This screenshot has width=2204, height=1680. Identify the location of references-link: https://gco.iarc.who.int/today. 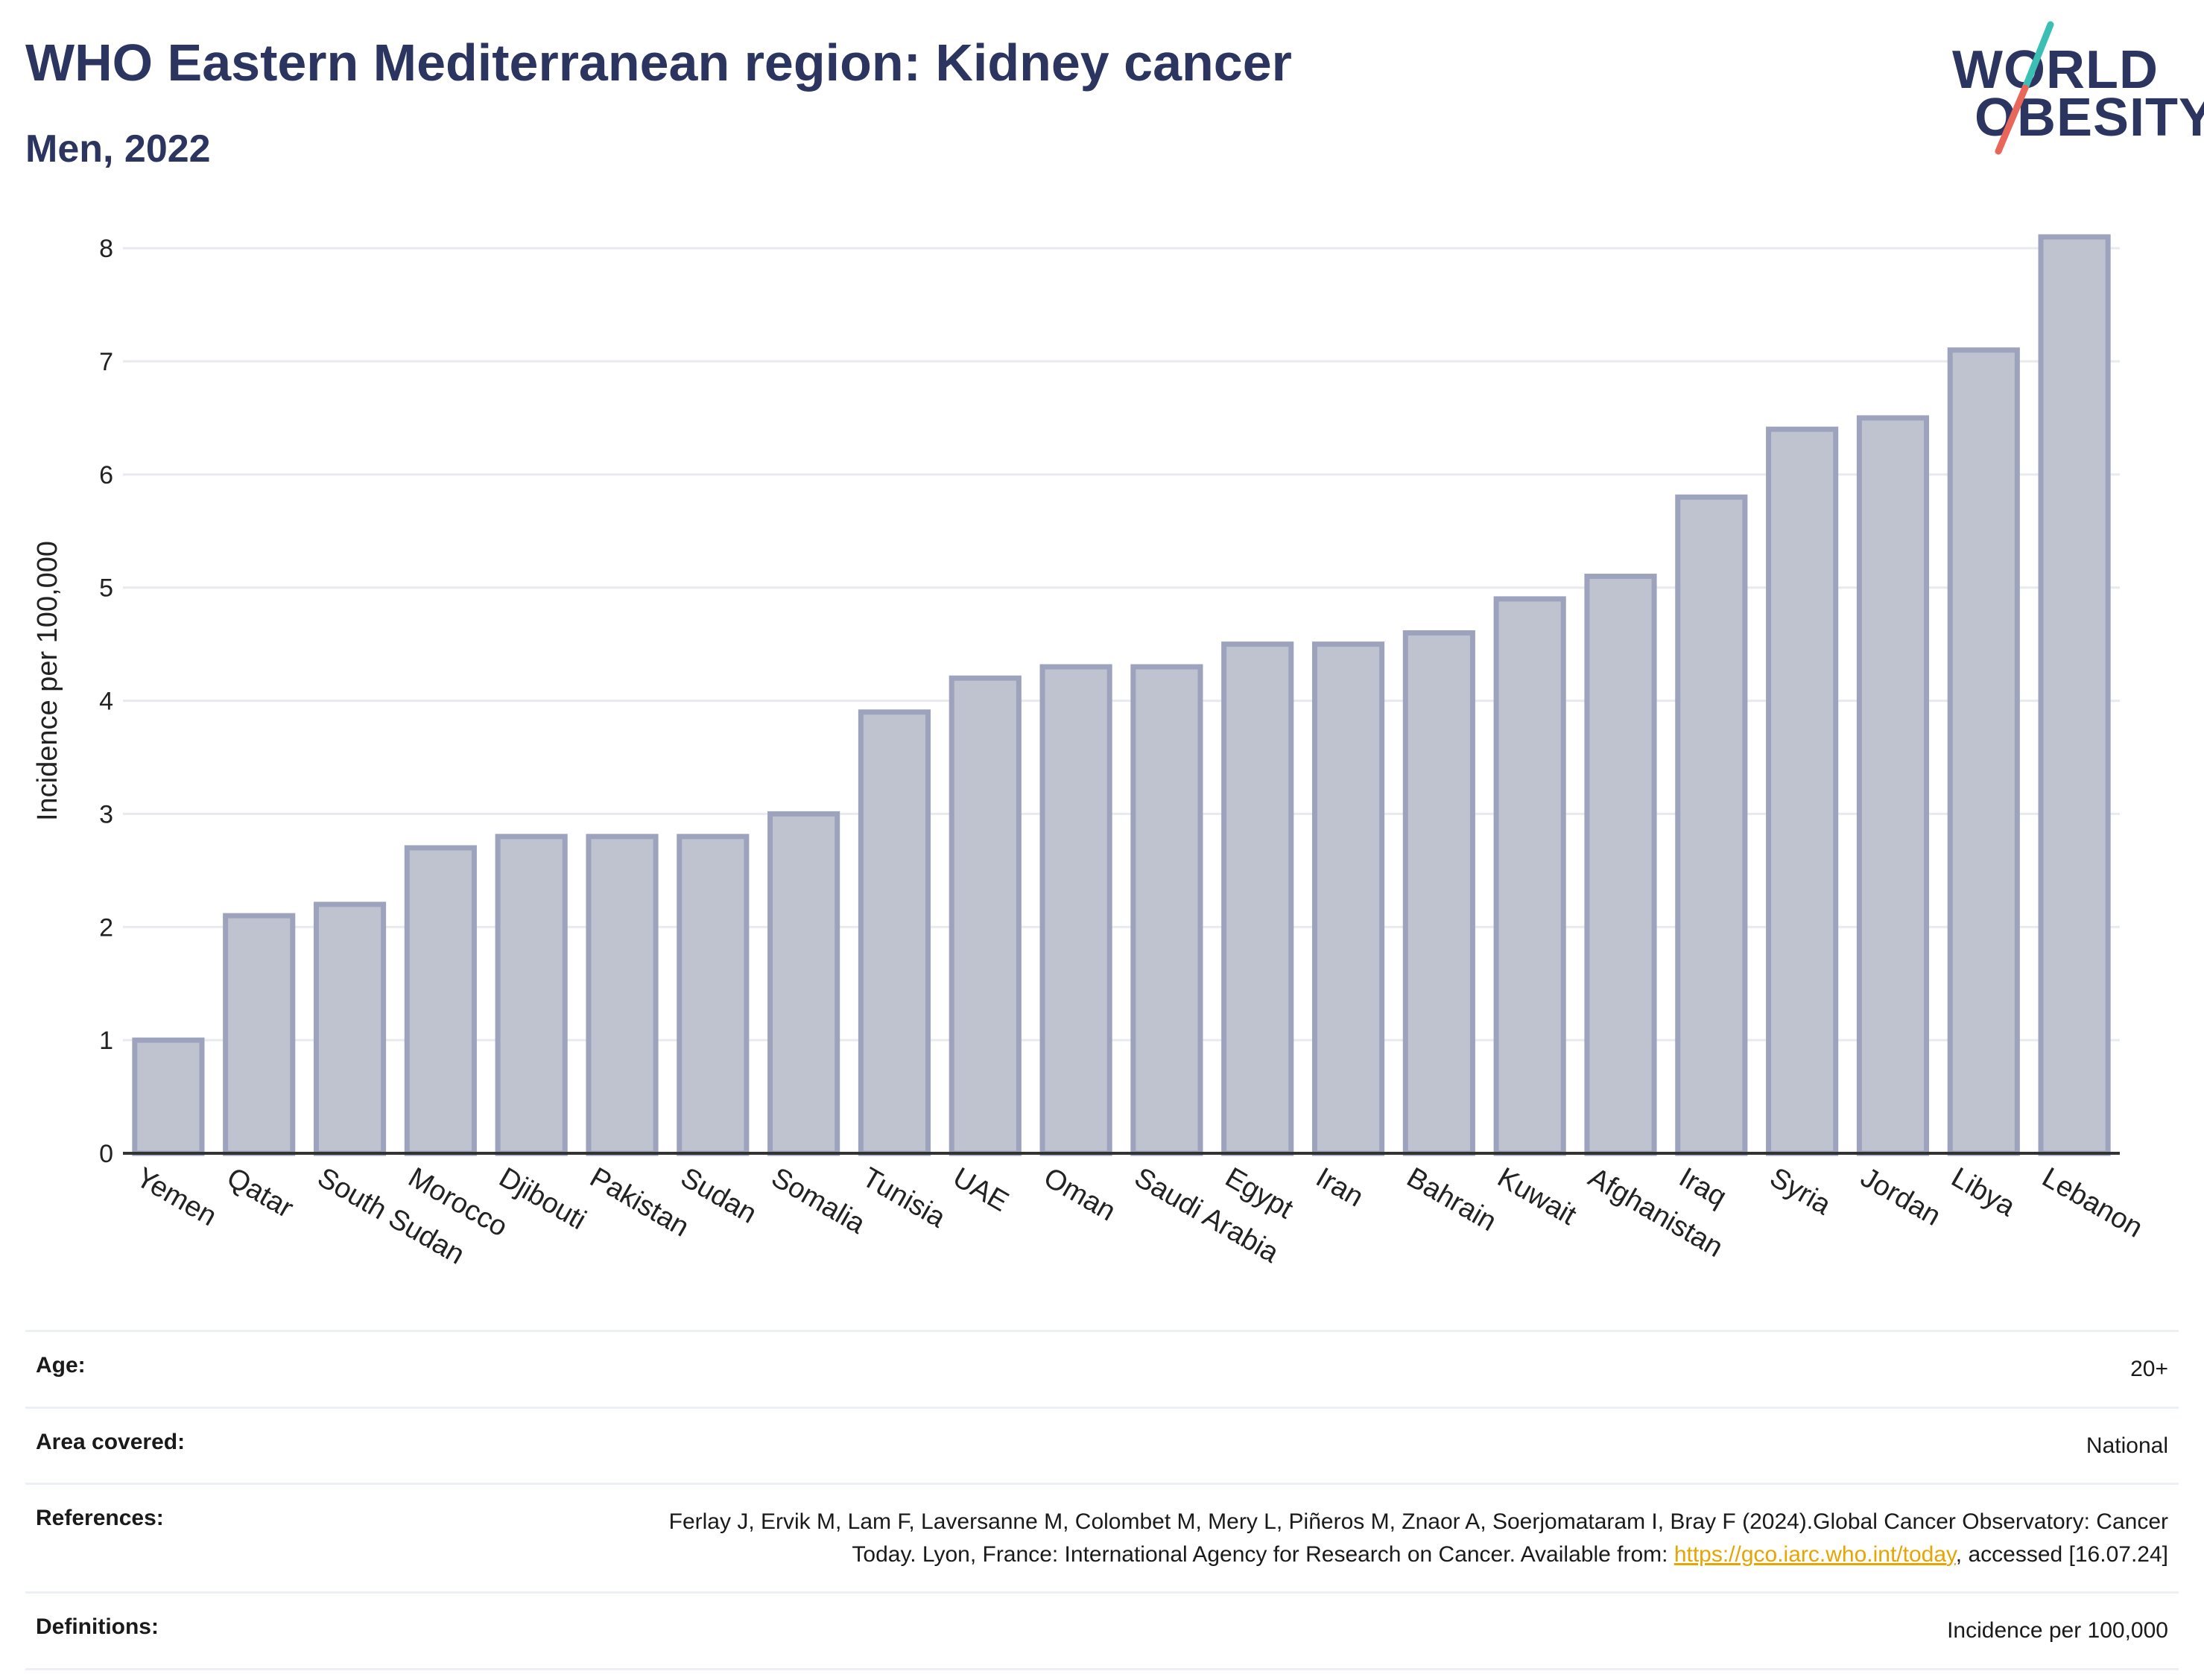
(1814, 1554).